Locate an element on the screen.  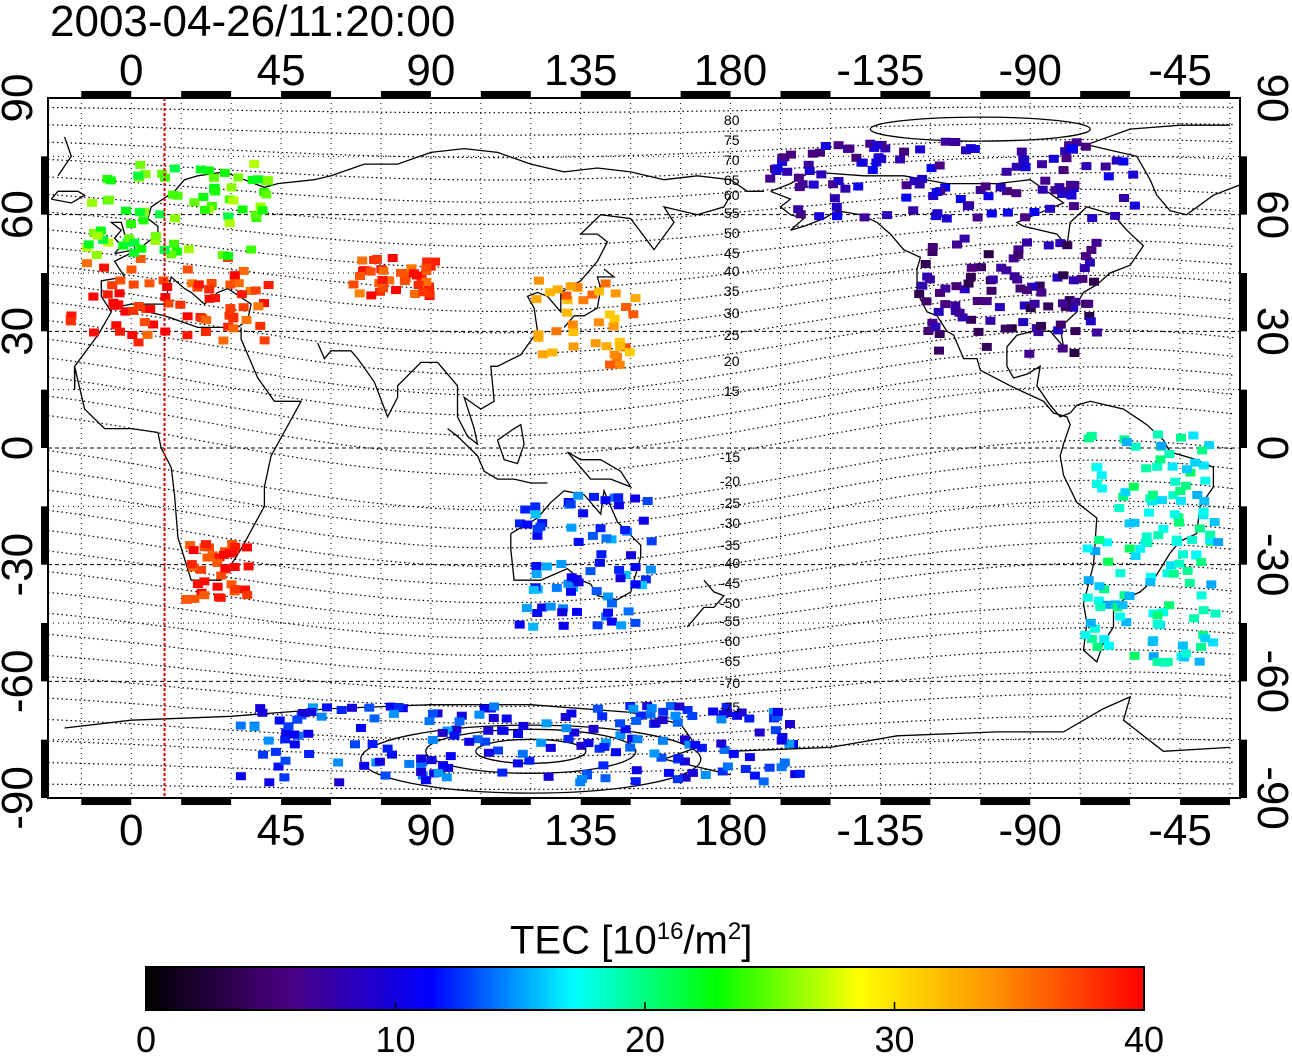
mlat-label: -50 is located at coordinates (730, 603).